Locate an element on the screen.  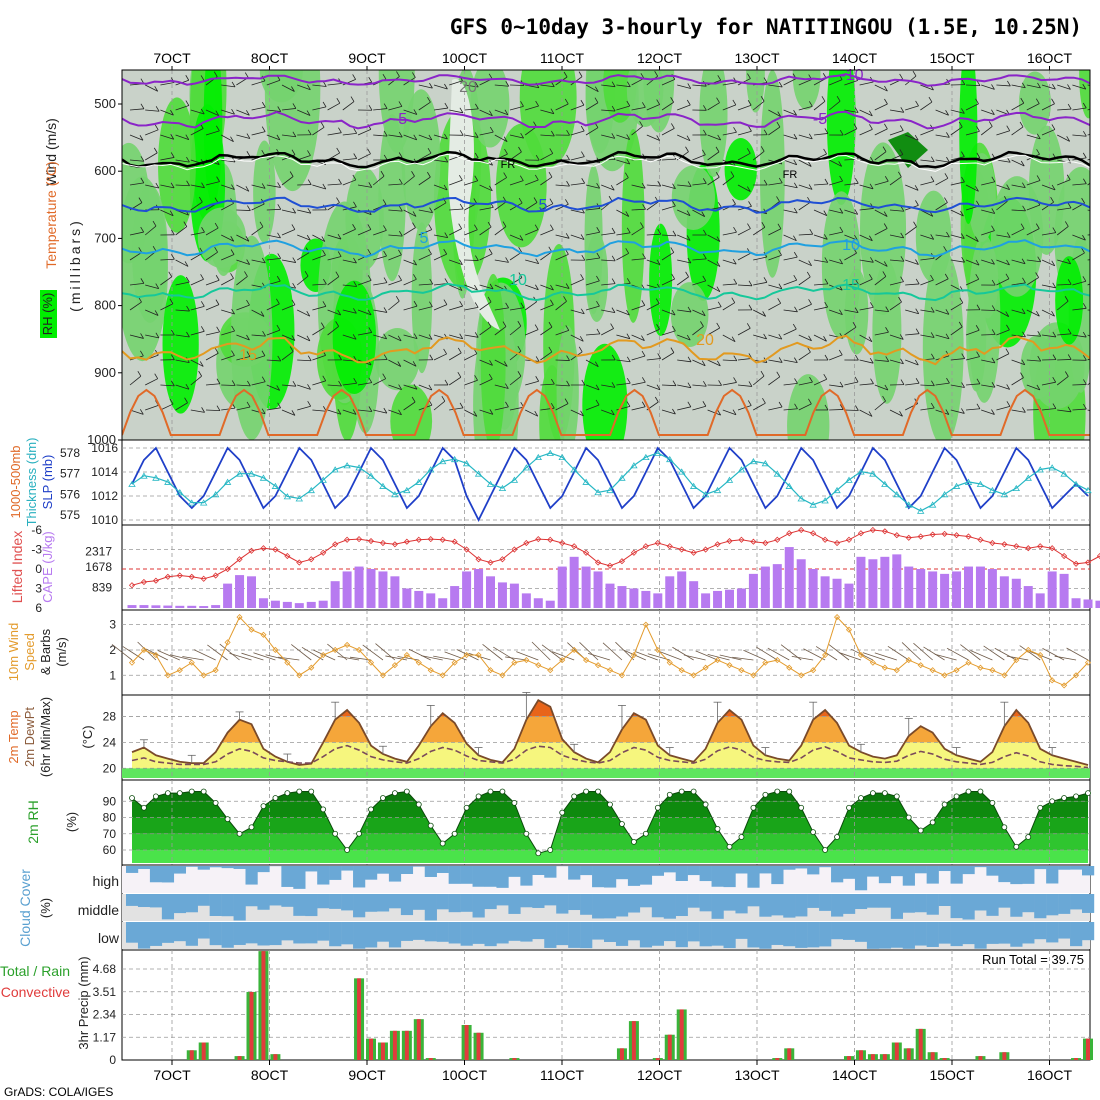
ylabel-convective: Convective is located at coordinates (35, 992).